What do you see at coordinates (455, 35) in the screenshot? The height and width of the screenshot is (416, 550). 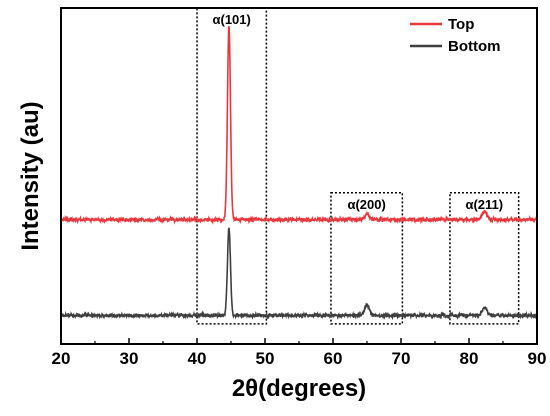 I see `legend: Top Bottom` at bounding box center [455, 35].